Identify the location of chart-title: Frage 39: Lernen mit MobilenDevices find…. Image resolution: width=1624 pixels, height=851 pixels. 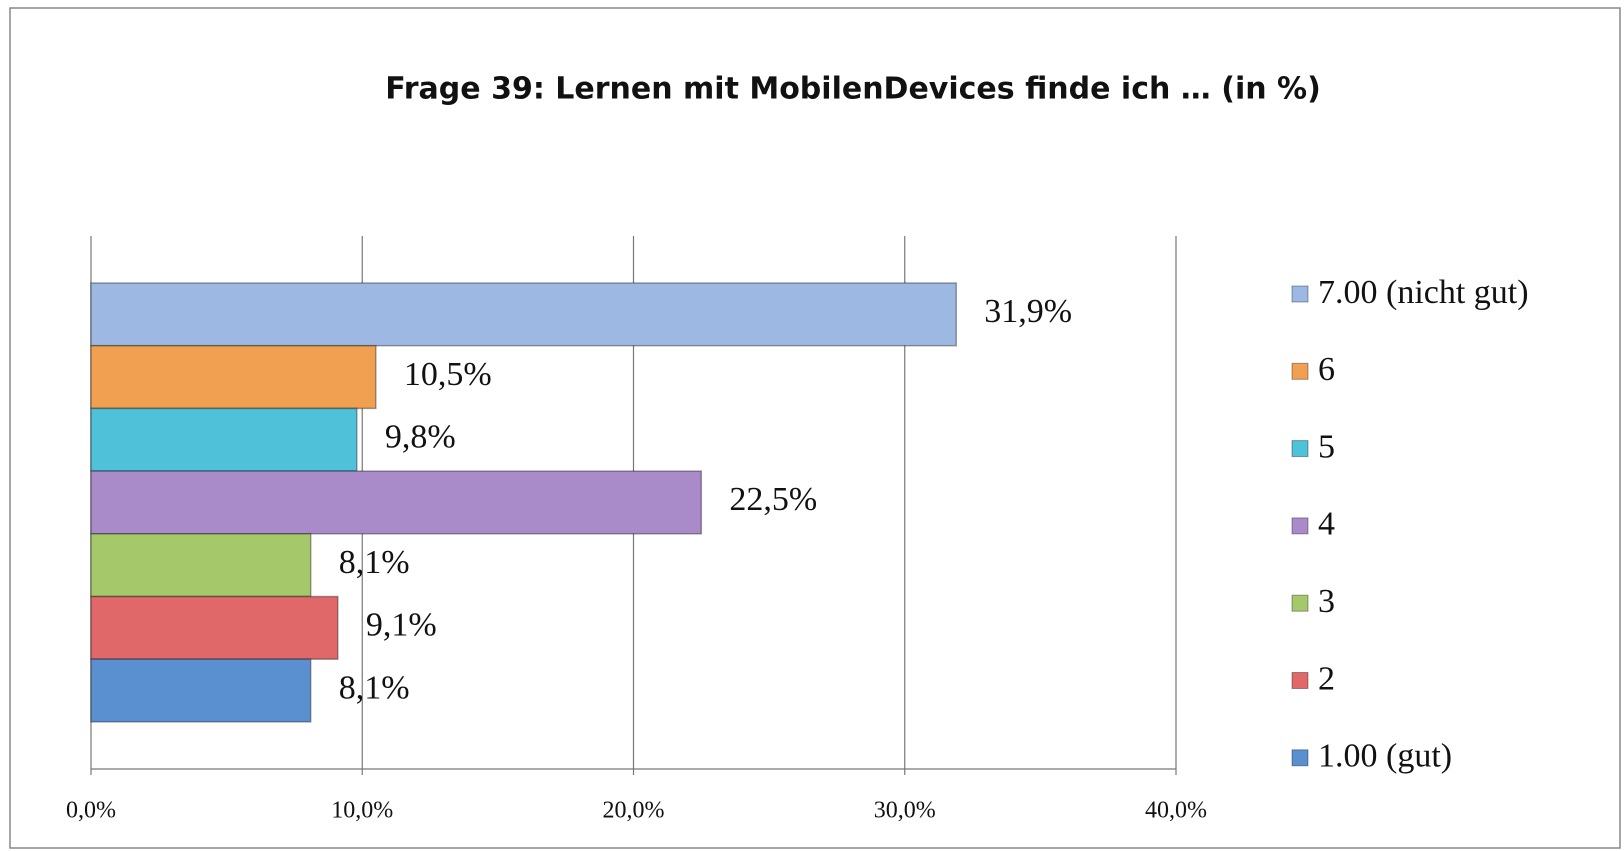
(853, 89).